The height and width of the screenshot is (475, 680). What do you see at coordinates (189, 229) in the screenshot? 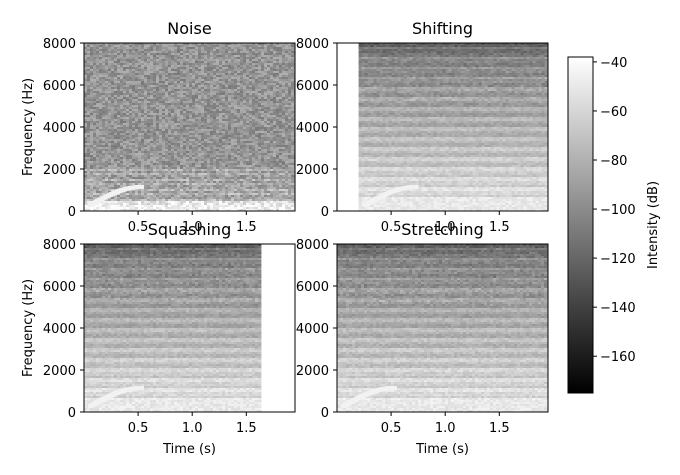
I see `panel-title: Squashing` at bounding box center [189, 229].